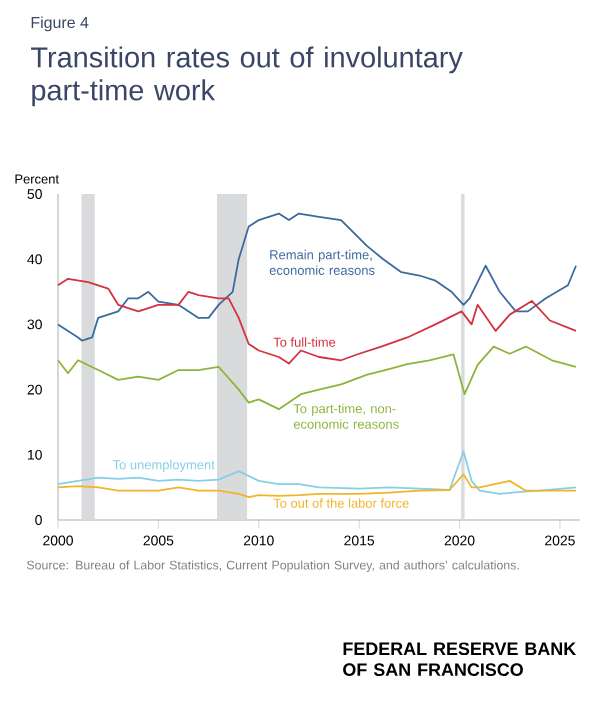  What do you see at coordinates (460, 659) in the screenshot?
I see `text: FEDERAL RESERVE BANK OF SAN FRANCISCO` at bounding box center [460, 659].